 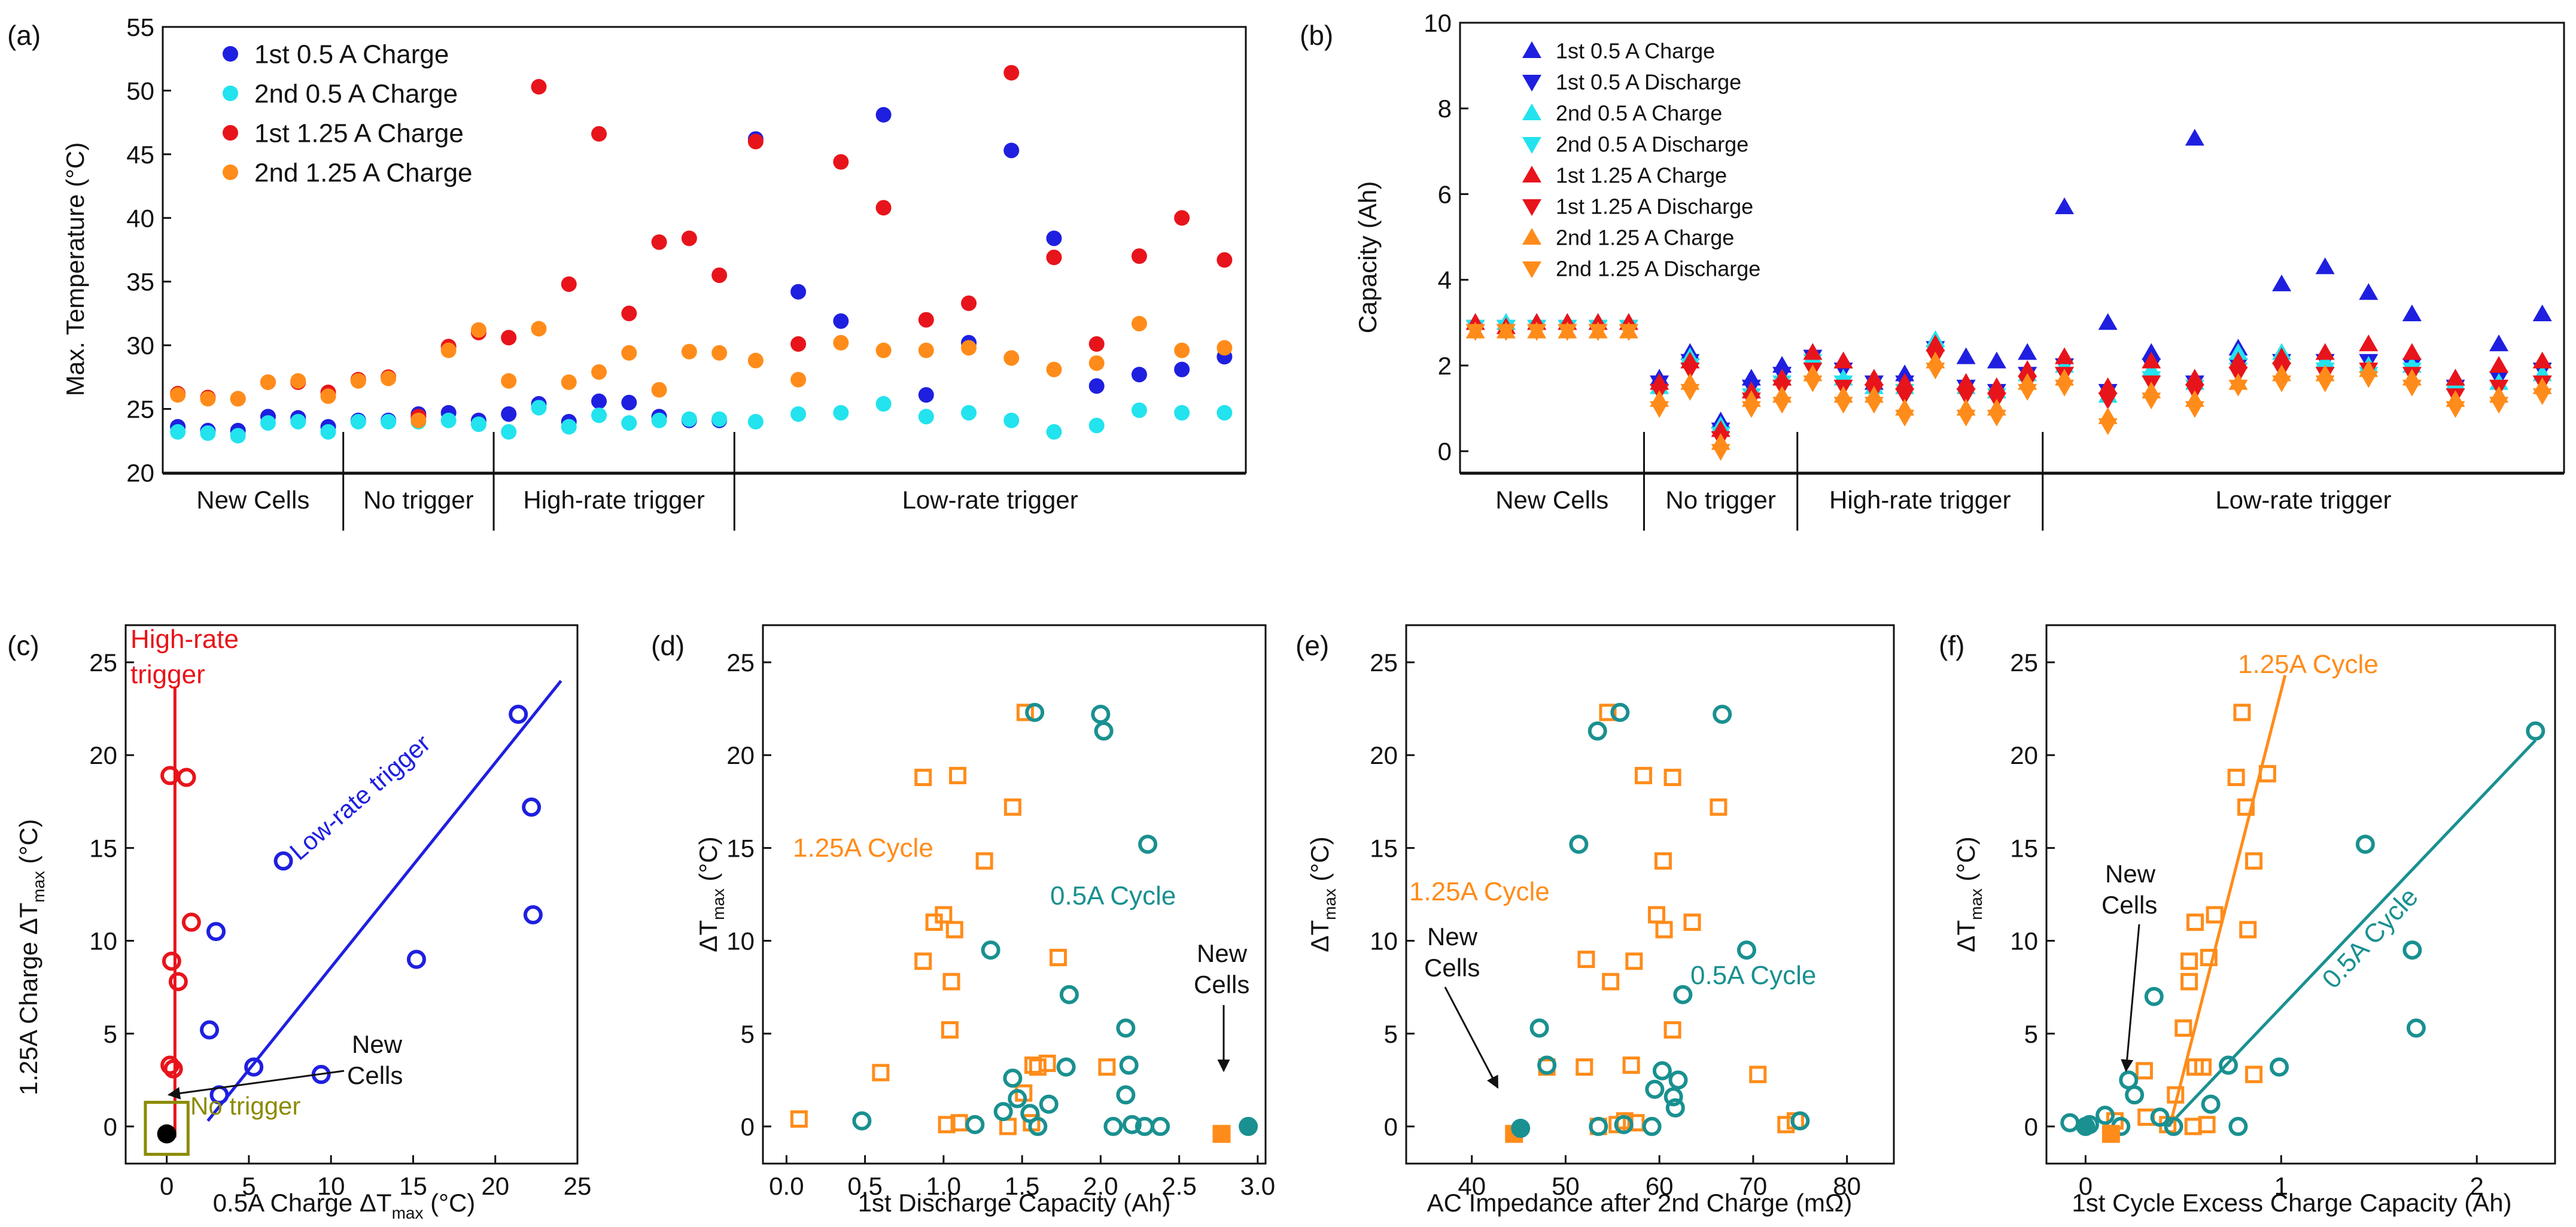 I want to click on panel-d-xtick-label: 1.0, so click(x=943, y=1186).